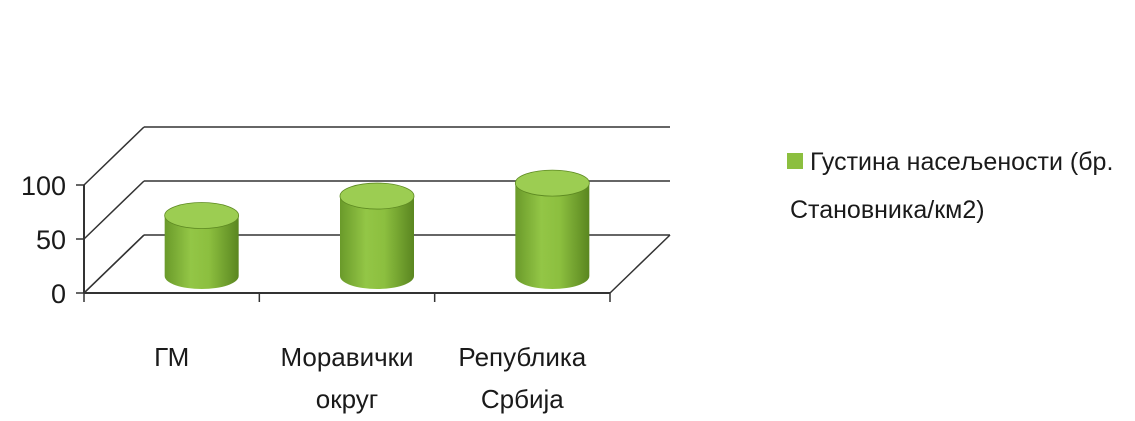 The width and height of the screenshot is (1135, 421). I want to click on x-category-label-0: ГМ, so click(171, 357).